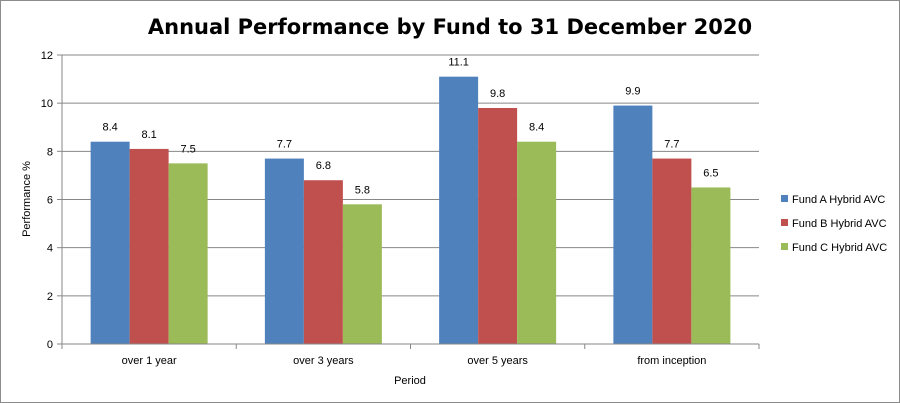 The height and width of the screenshot is (403, 900). Describe the element at coordinates (497, 361) in the screenshot. I see `x-tick-label: over 5 years` at that location.